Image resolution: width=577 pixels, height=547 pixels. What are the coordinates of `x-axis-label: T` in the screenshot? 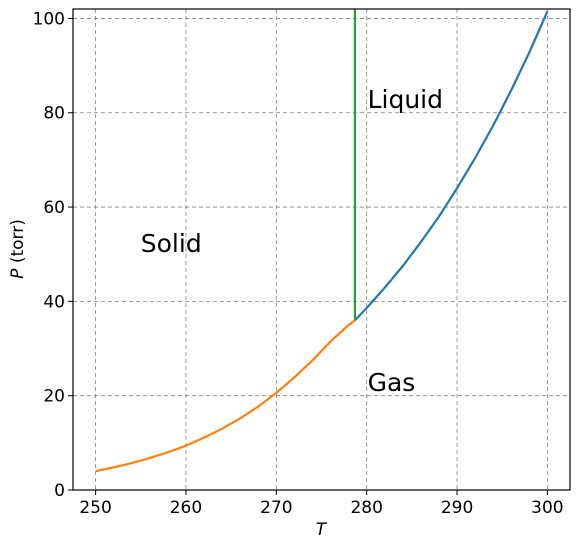 It's located at (322, 530).